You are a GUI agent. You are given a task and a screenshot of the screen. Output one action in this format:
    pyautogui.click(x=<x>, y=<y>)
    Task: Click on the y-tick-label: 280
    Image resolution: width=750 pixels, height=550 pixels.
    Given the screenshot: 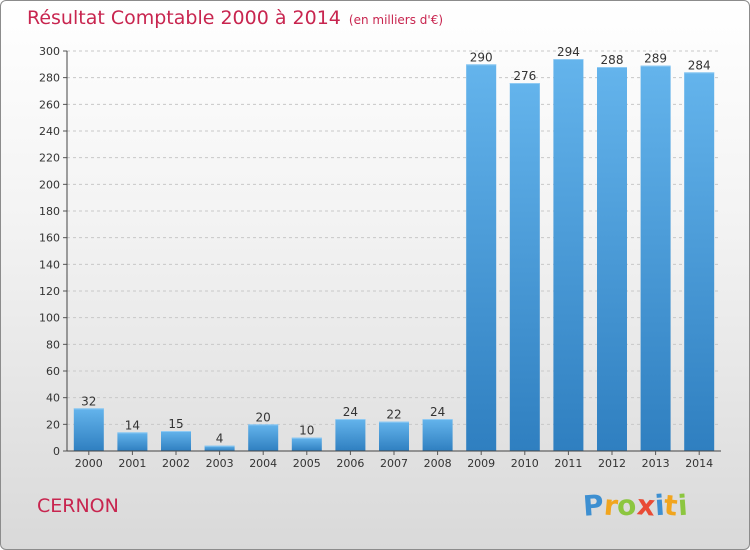 What is the action you would take?
    pyautogui.click(x=49, y=78)
    